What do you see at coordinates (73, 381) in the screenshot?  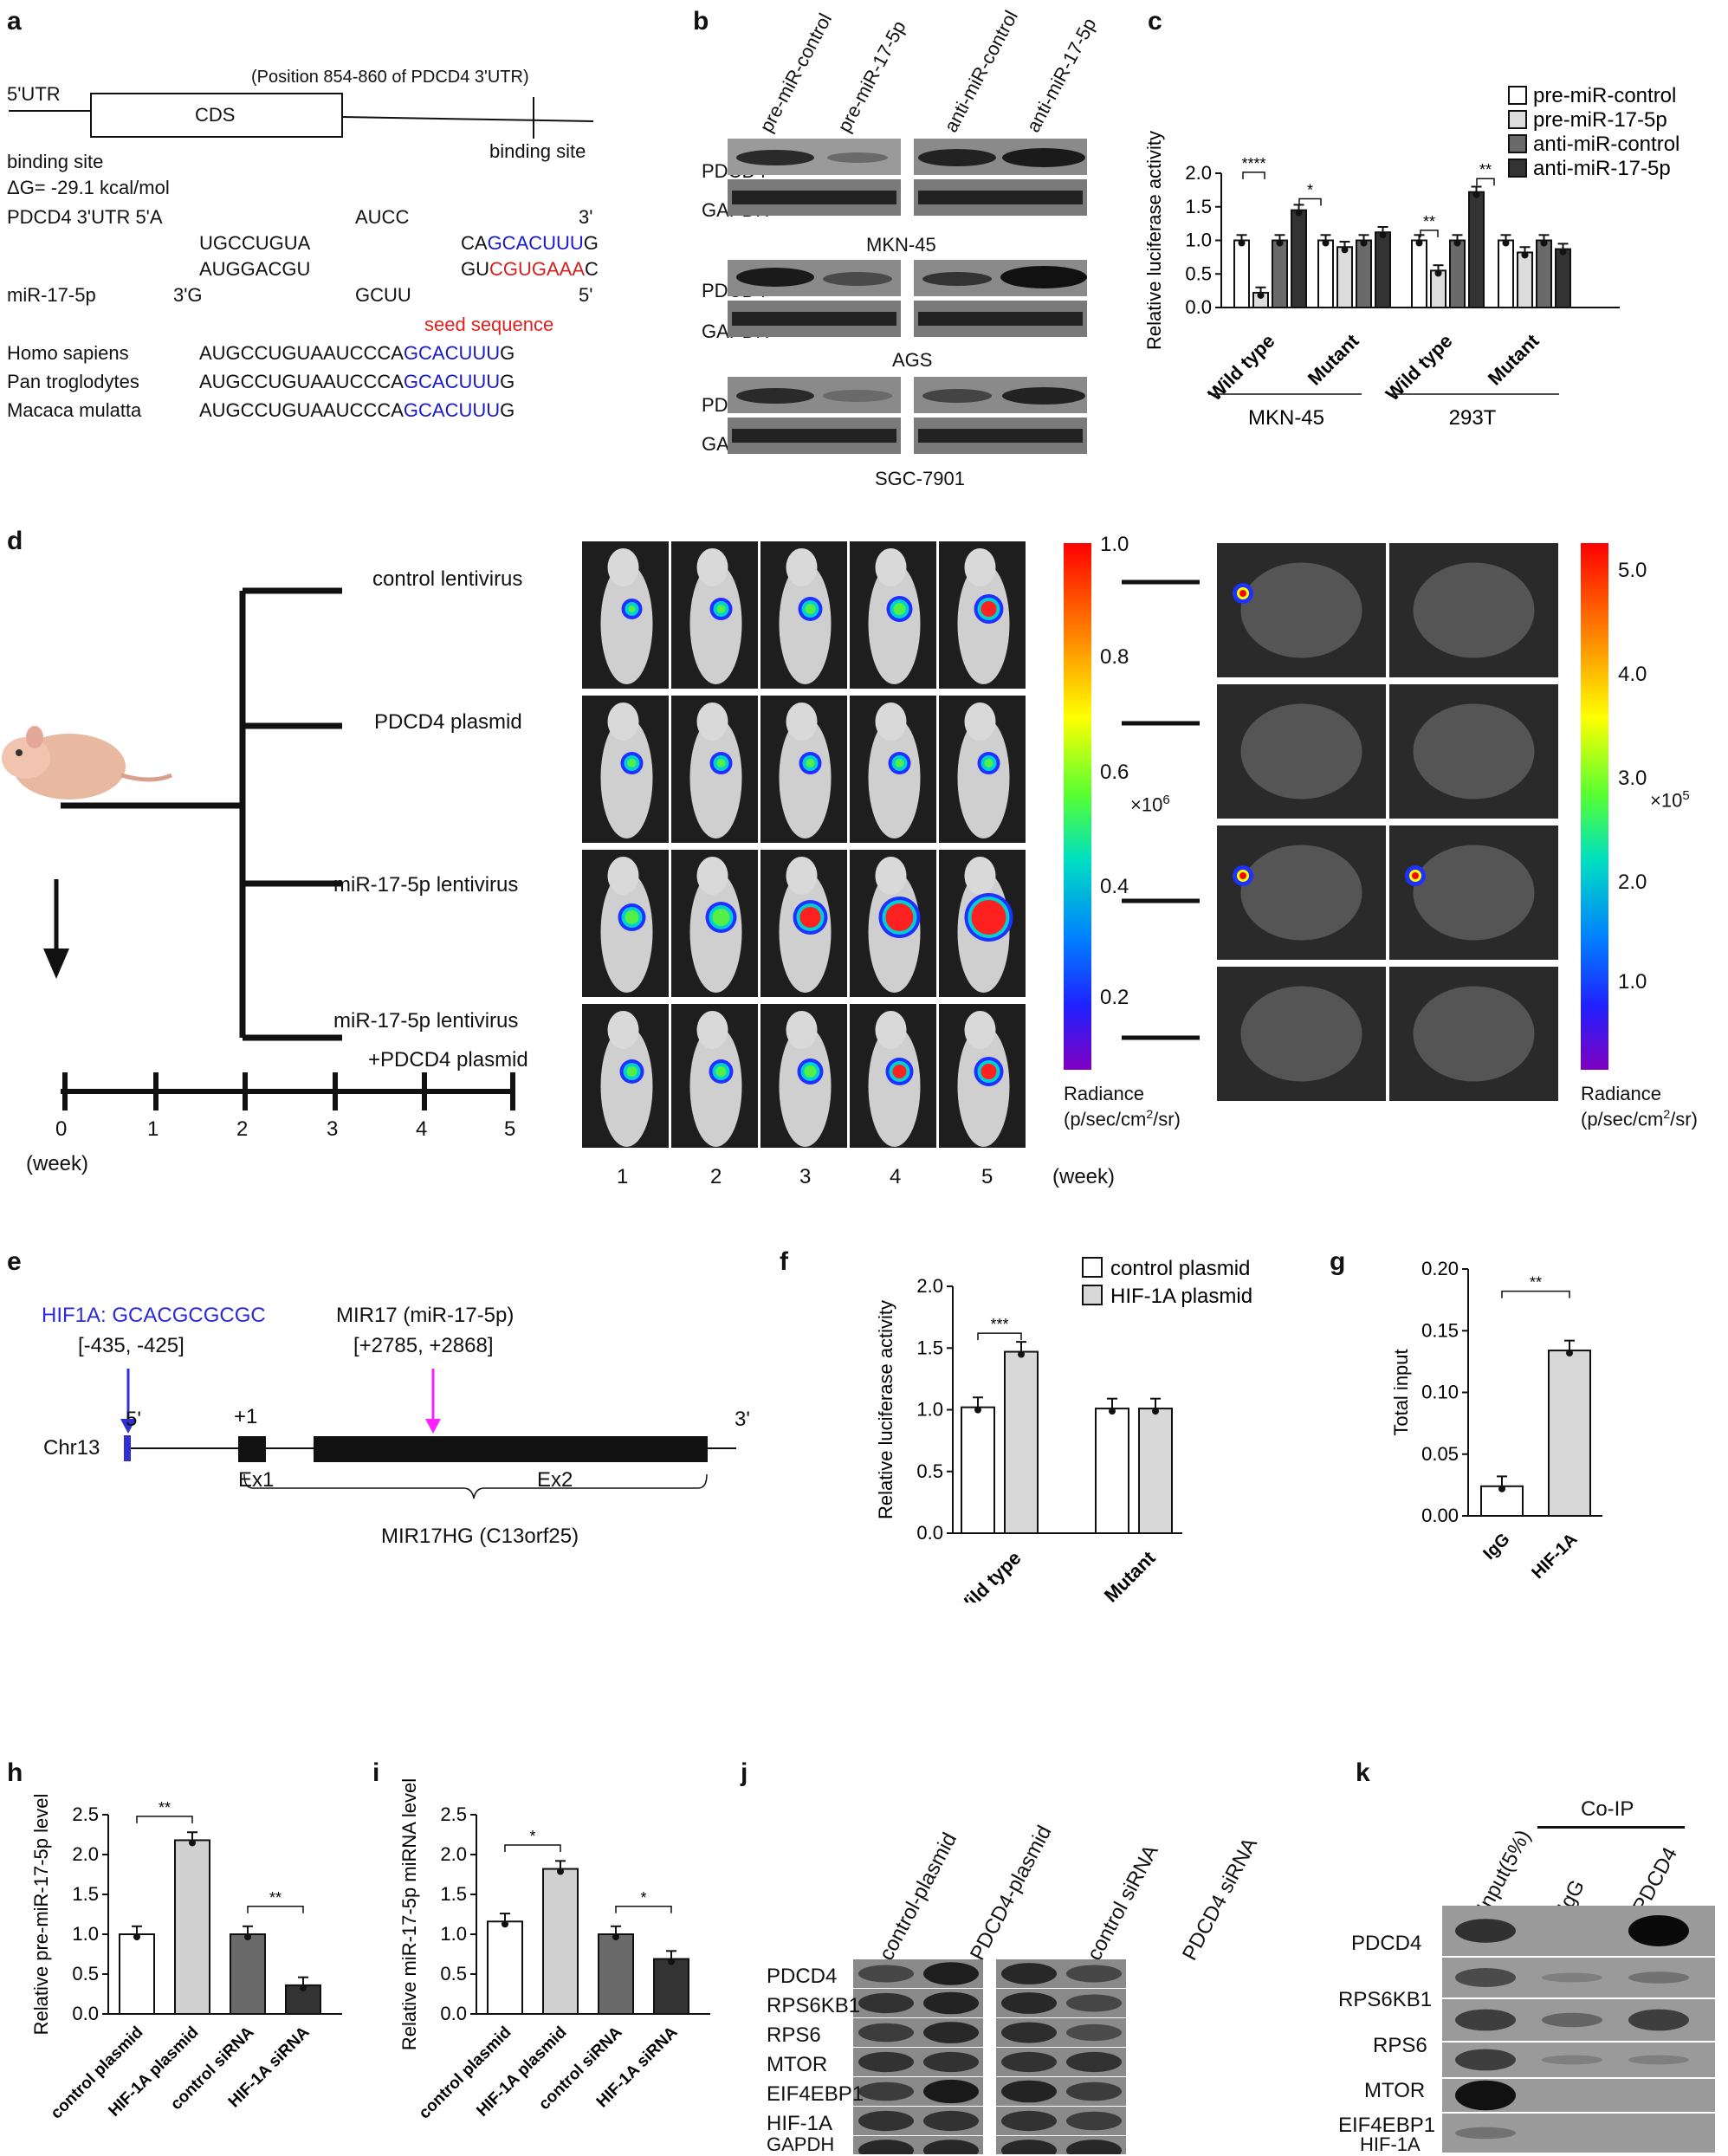 I see `species-name-1: Pan troglodytes` at bounding box center [73, 381].